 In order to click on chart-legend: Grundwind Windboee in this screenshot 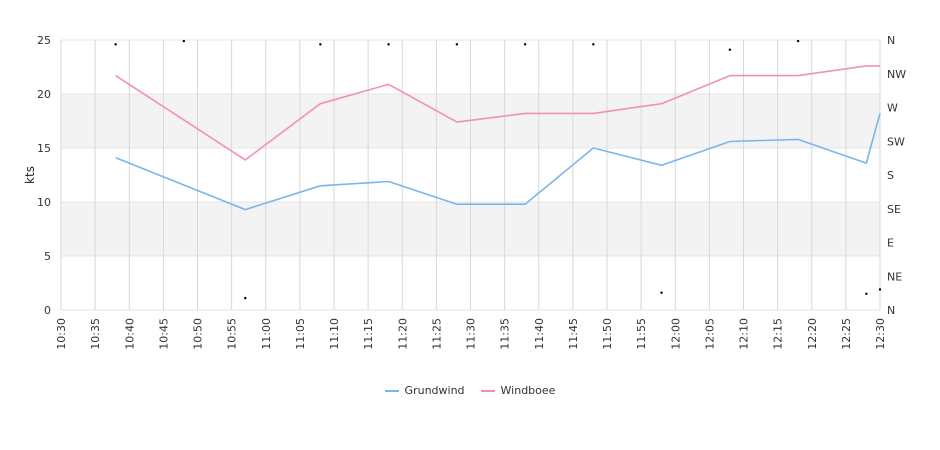, I will do `click(470, 390)`.